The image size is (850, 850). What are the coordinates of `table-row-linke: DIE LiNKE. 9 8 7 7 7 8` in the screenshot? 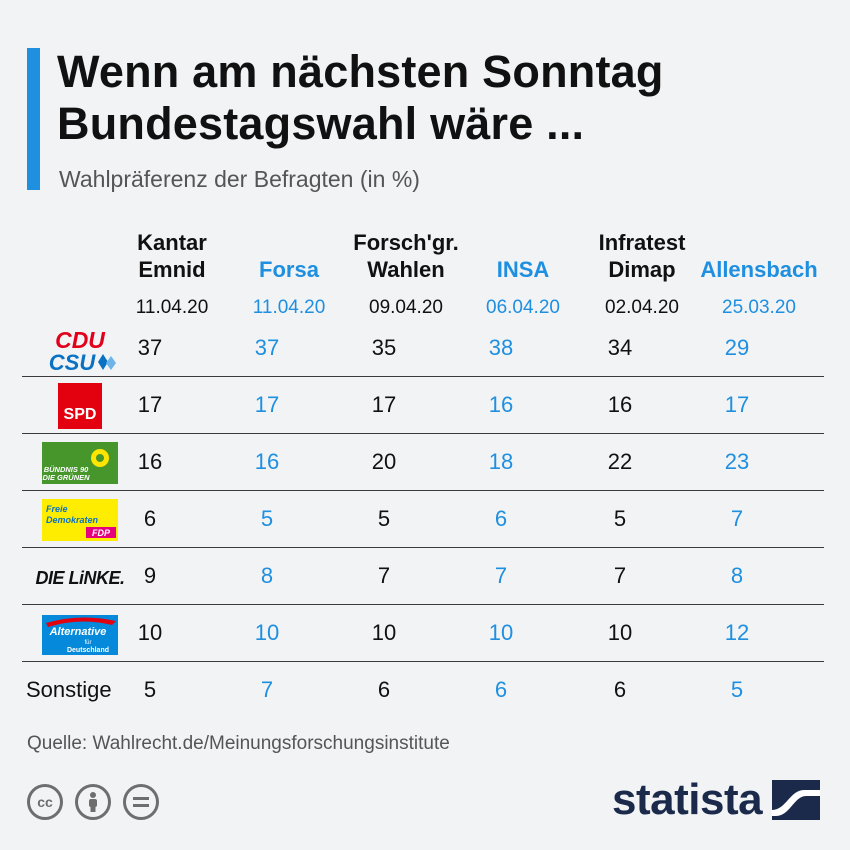 It's located at (423, 576).